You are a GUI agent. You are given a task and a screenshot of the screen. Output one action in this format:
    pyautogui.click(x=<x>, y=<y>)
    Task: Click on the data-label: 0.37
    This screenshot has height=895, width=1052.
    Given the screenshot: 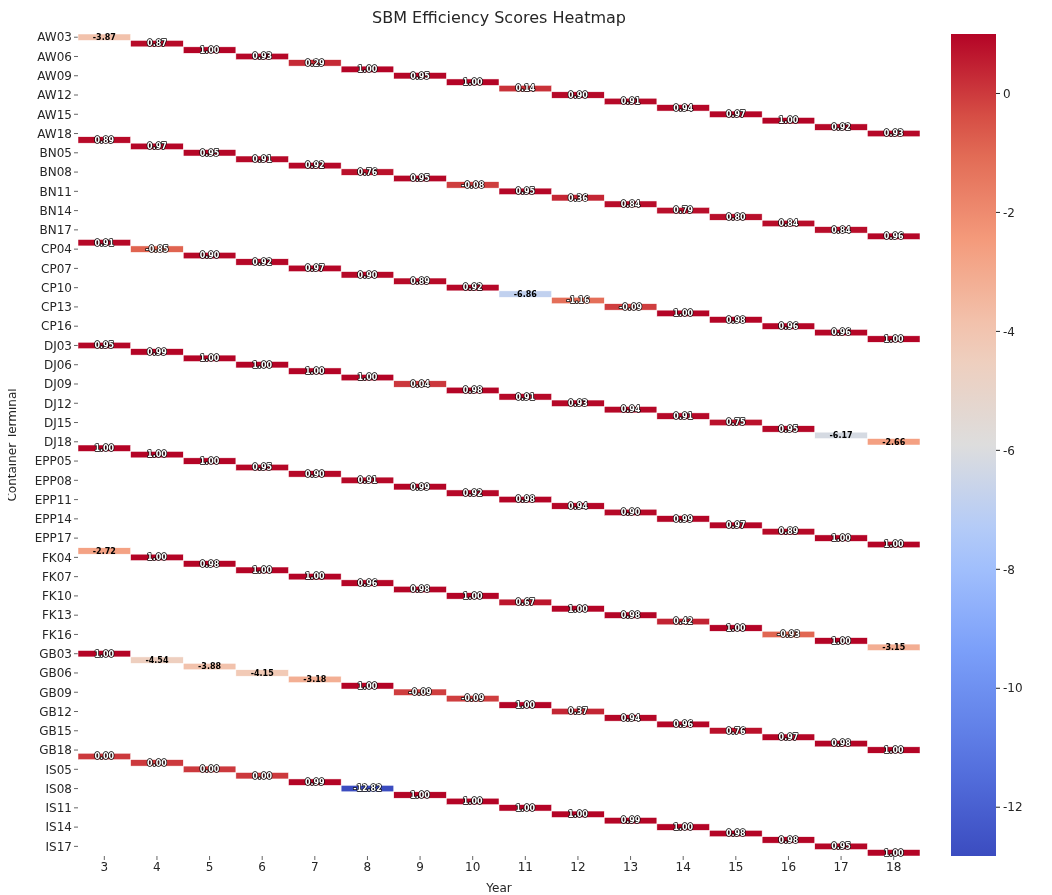 What is the action you would take?
    pyautogui.click(x=578, y=712)
    